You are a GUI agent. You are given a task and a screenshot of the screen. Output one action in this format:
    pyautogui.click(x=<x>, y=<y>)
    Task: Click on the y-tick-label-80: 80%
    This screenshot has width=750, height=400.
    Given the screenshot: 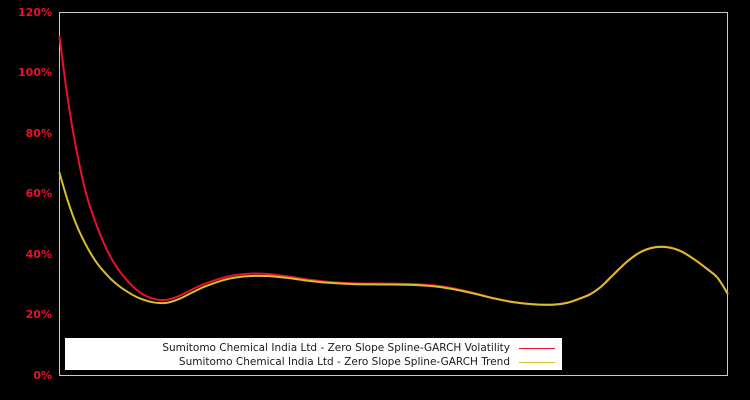 What is the action you would take?
    pyautogui.click(x=38, y=133)
    